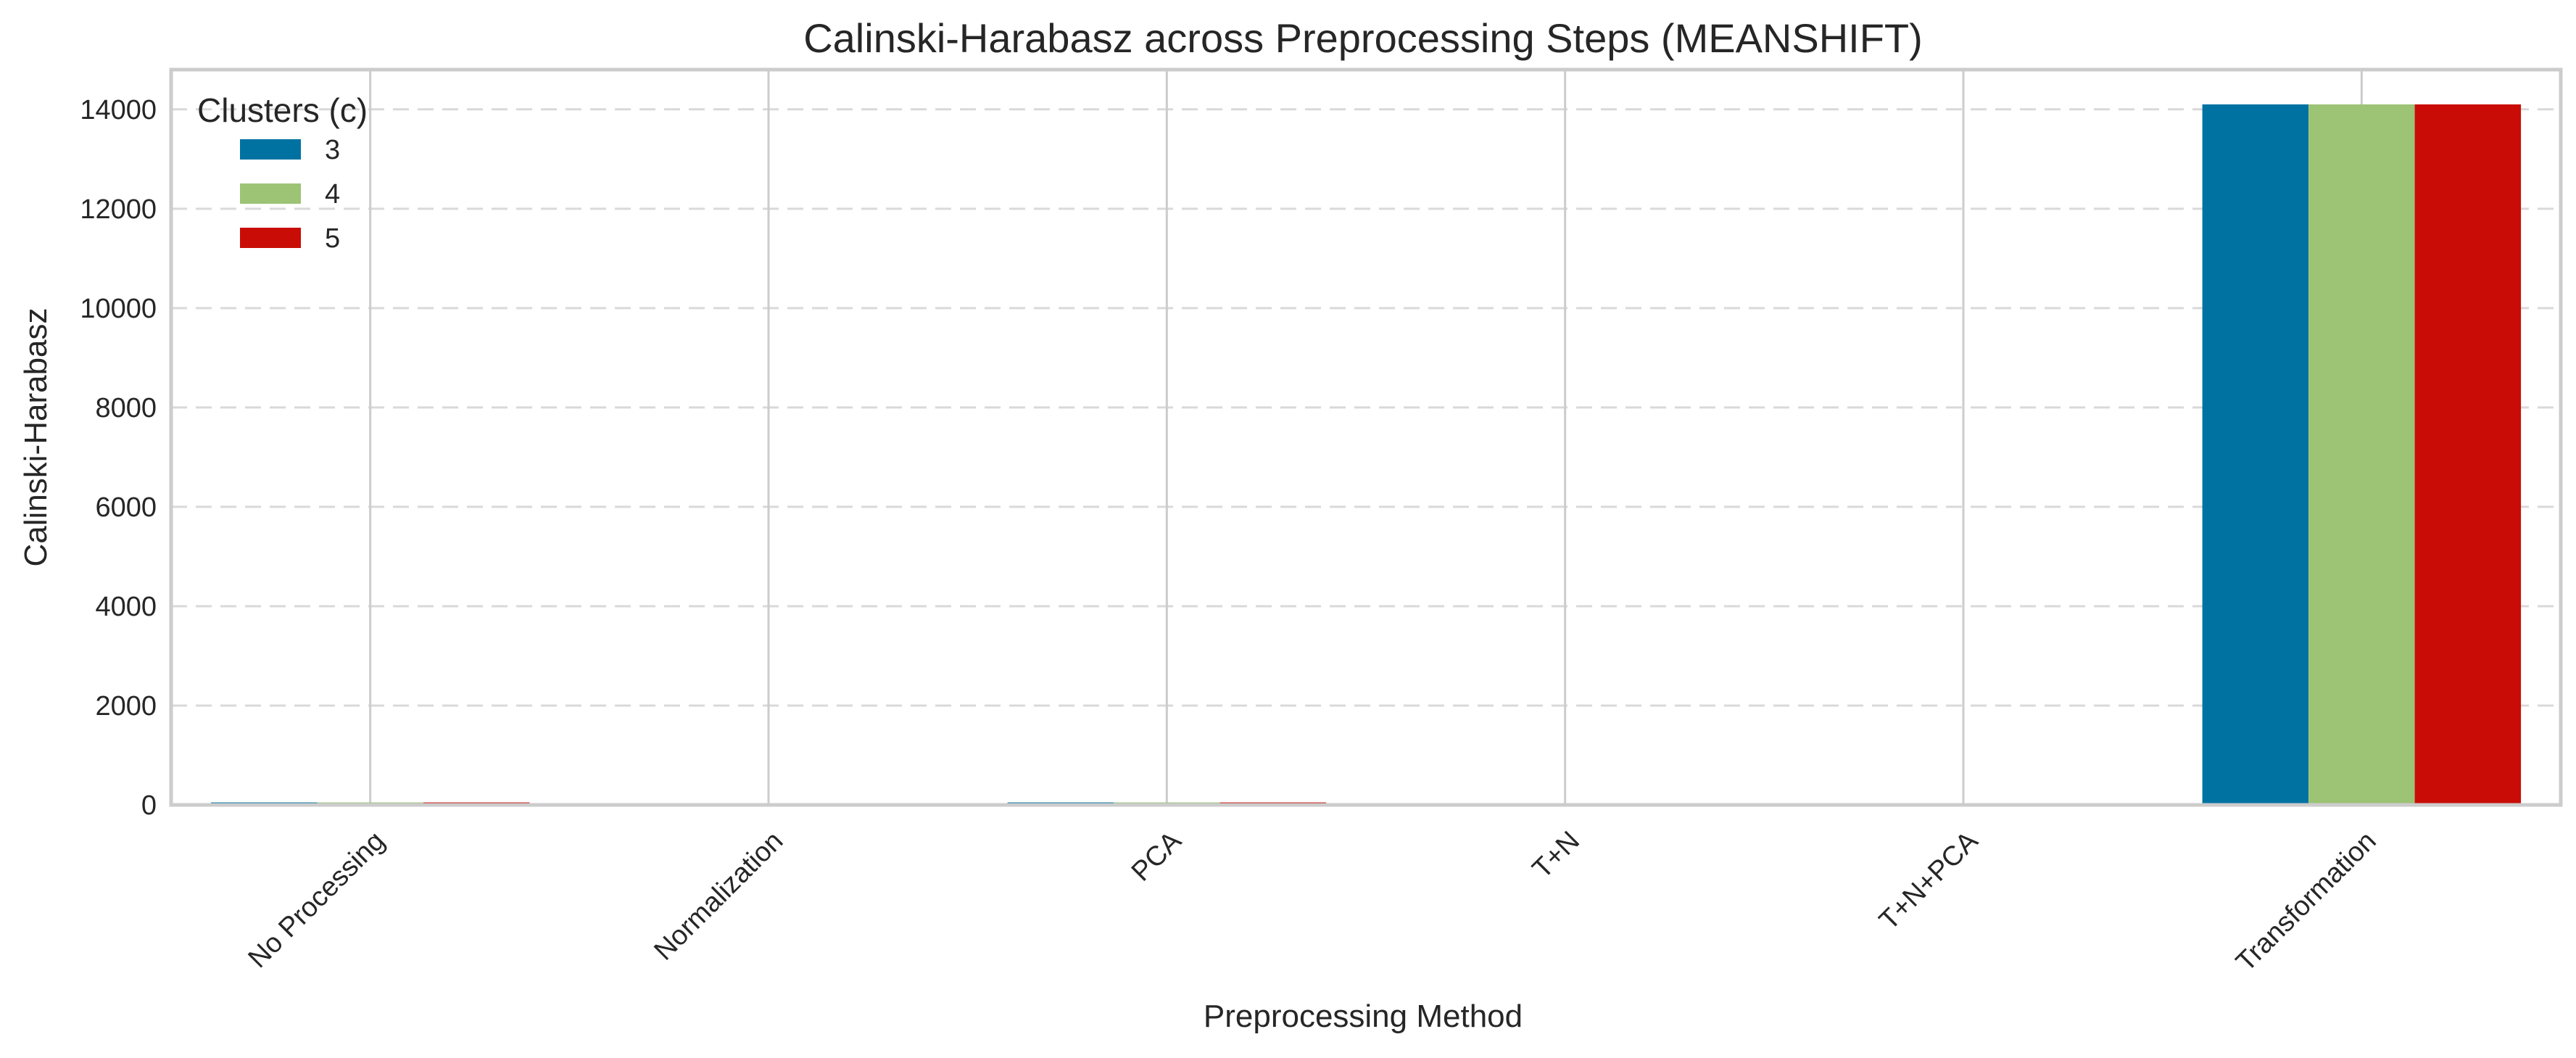 This screenshot has height=1058, width=2576. What do you see at coordinates (2306, 902) in the screenshot?
I see `x-tick-label: Transformation` at bounding box center [2306, 902].